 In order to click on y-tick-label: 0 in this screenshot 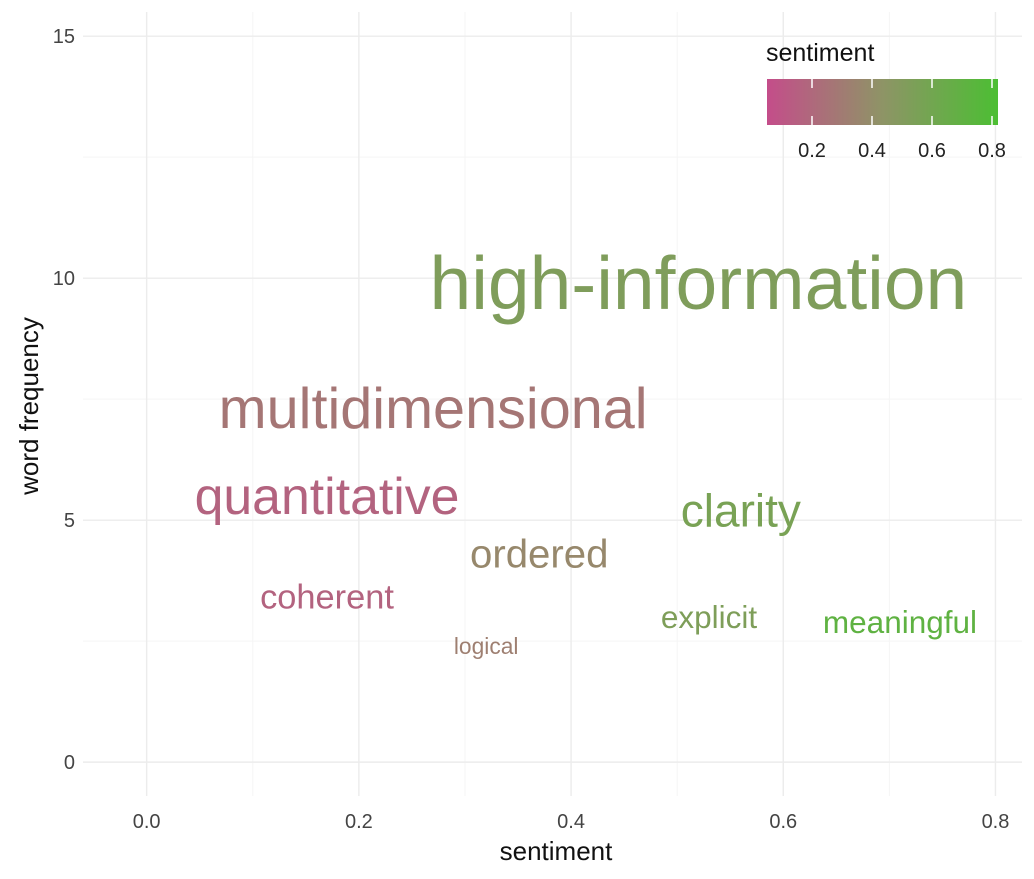, I will do `click(69, 763)`.